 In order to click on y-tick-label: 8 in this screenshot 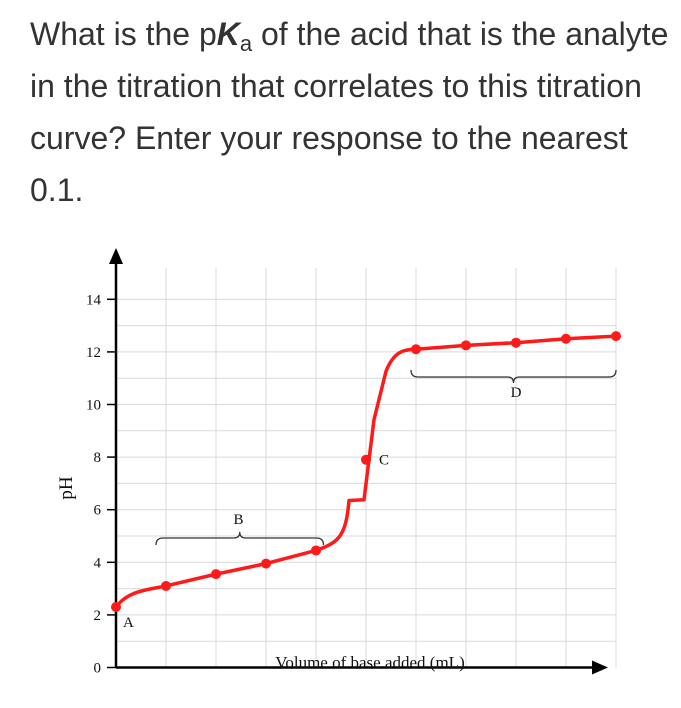, I will do `click(98, 458)`.